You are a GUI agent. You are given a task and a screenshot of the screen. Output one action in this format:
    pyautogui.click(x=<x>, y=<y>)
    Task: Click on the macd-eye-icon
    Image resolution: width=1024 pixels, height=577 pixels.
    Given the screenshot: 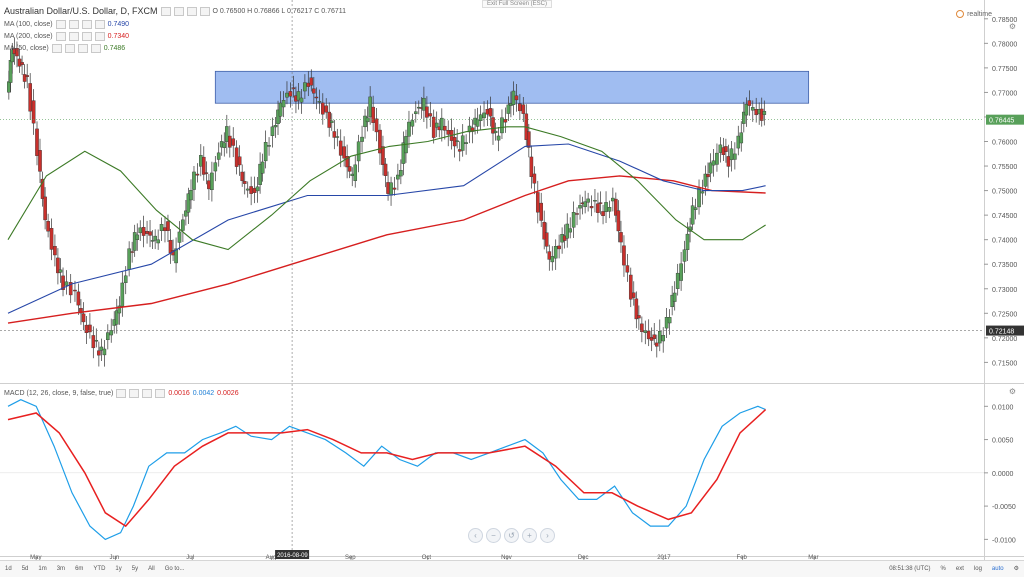 What is the action you would take?
    pyautogui.click(x=121, y=393)
    